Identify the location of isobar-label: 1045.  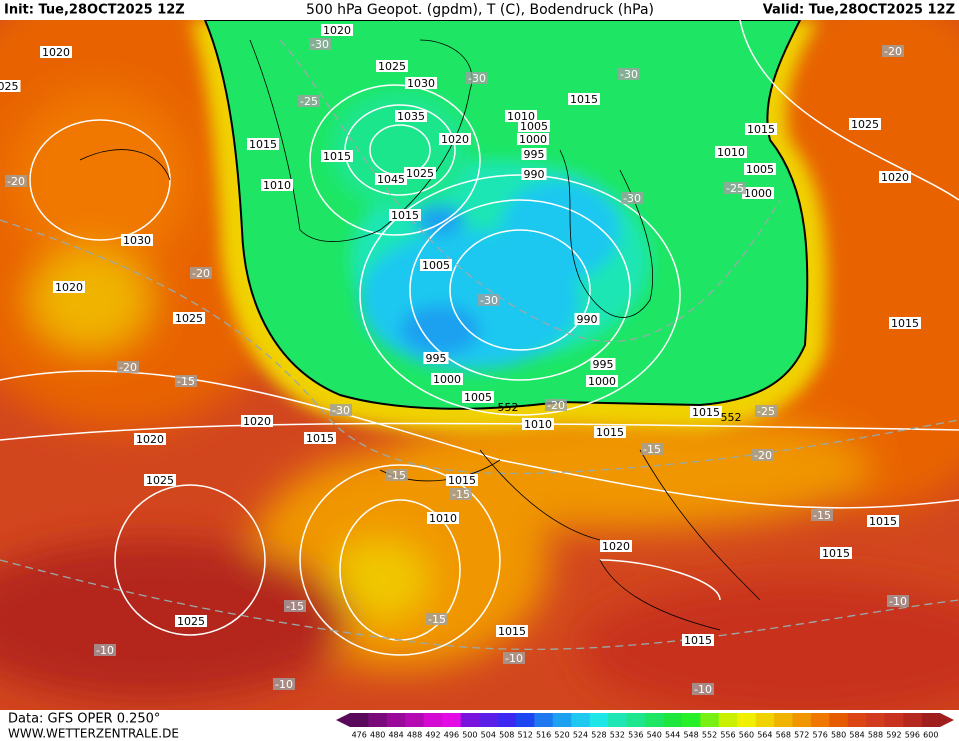
(391, 179).